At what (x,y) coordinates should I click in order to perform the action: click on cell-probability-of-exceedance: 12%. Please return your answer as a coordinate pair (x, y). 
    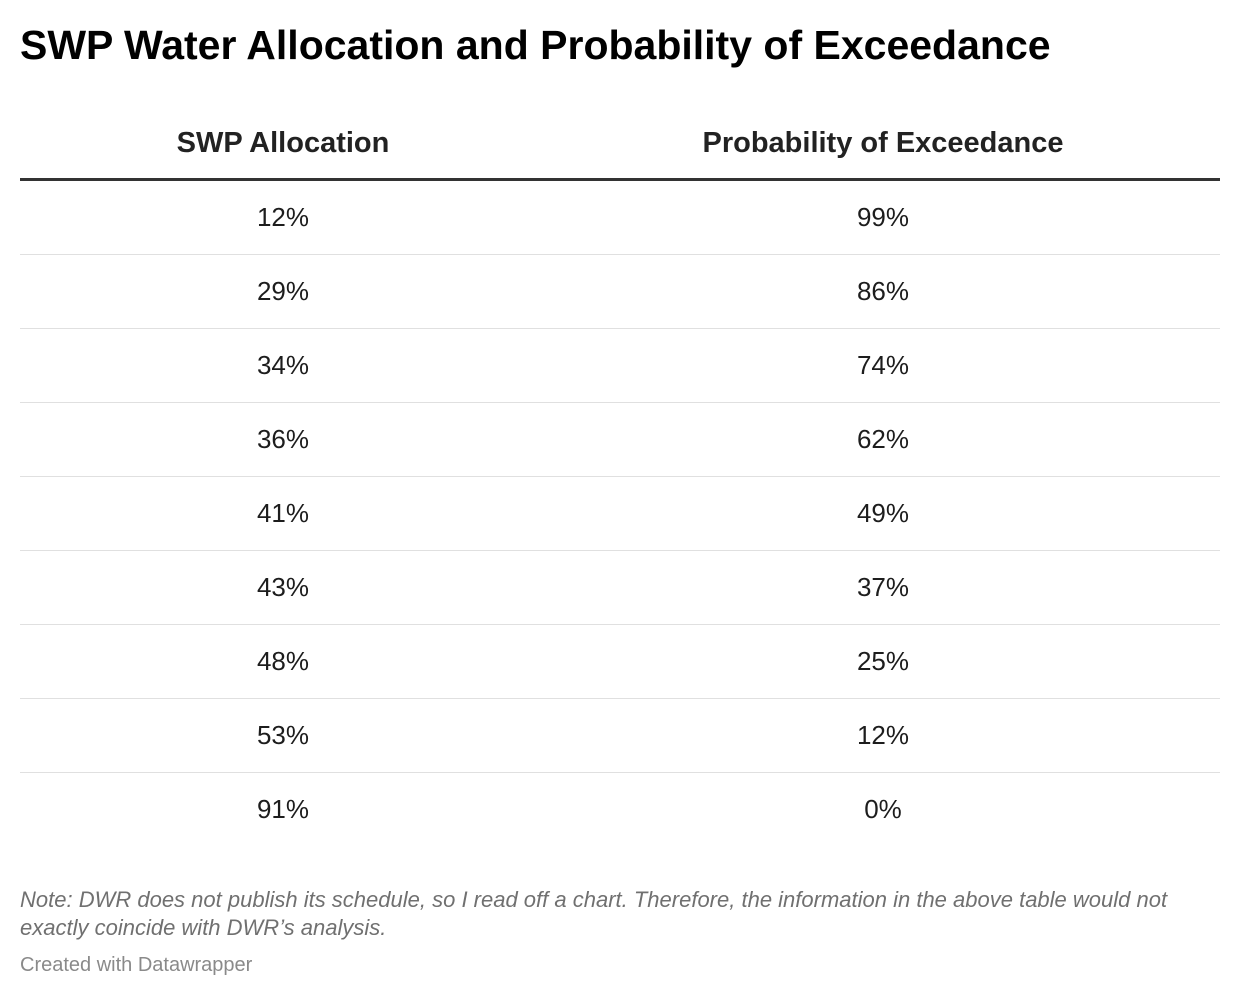
    Looking at the image, I should click on (883, 735).